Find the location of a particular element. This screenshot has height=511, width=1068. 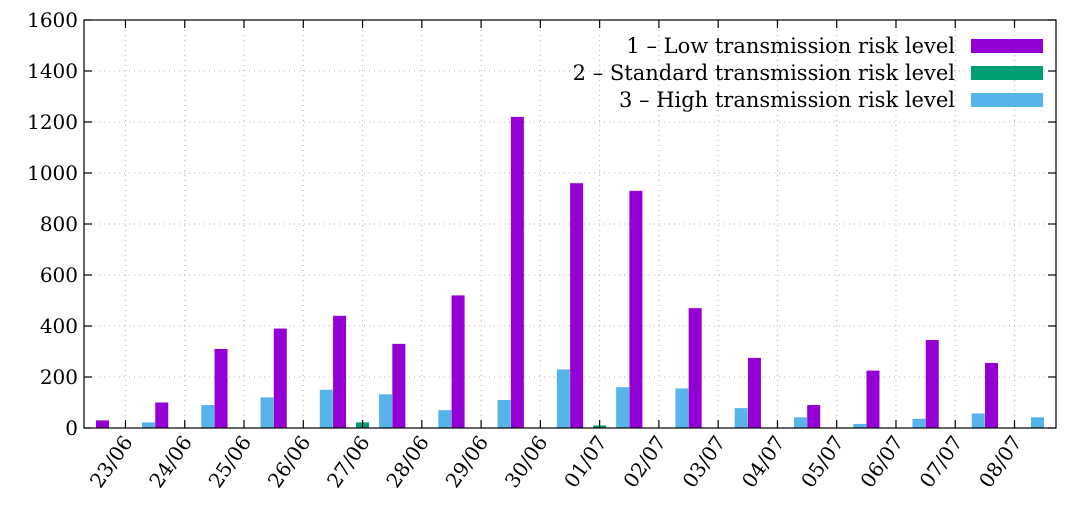

y-tick-label: 200 is located at coordinates (59, 377).